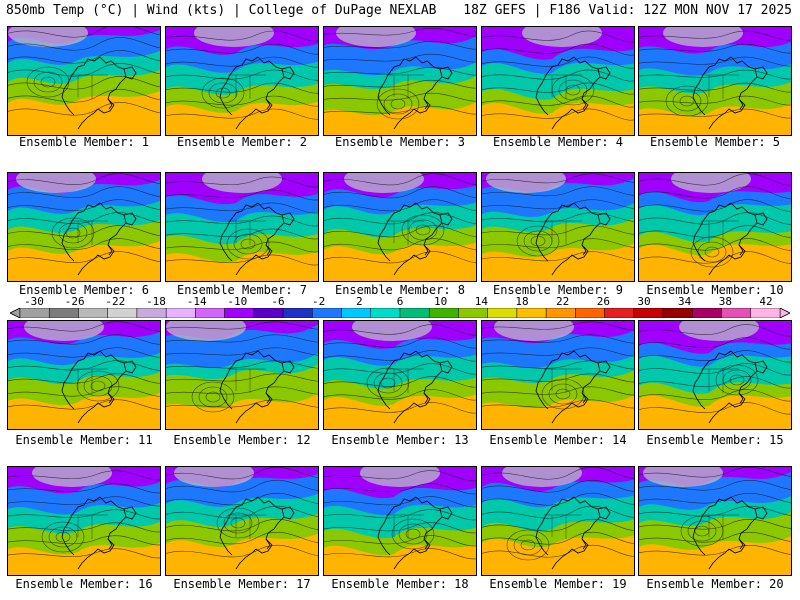  I want to click on colorbar-tick-label: 22, so click(563, 301).